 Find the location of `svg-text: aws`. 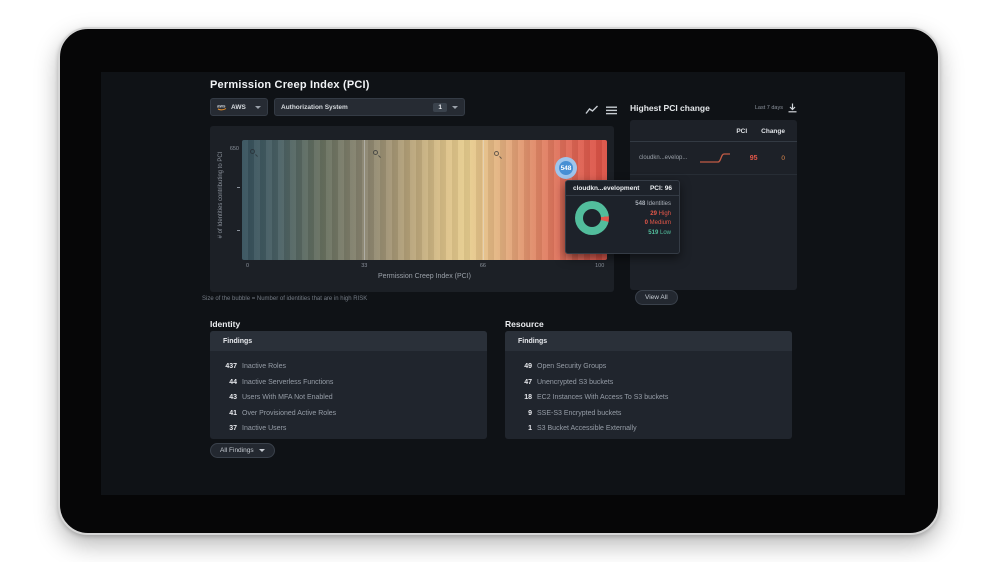

svg-text: aws is located at coordinates (221, 106).